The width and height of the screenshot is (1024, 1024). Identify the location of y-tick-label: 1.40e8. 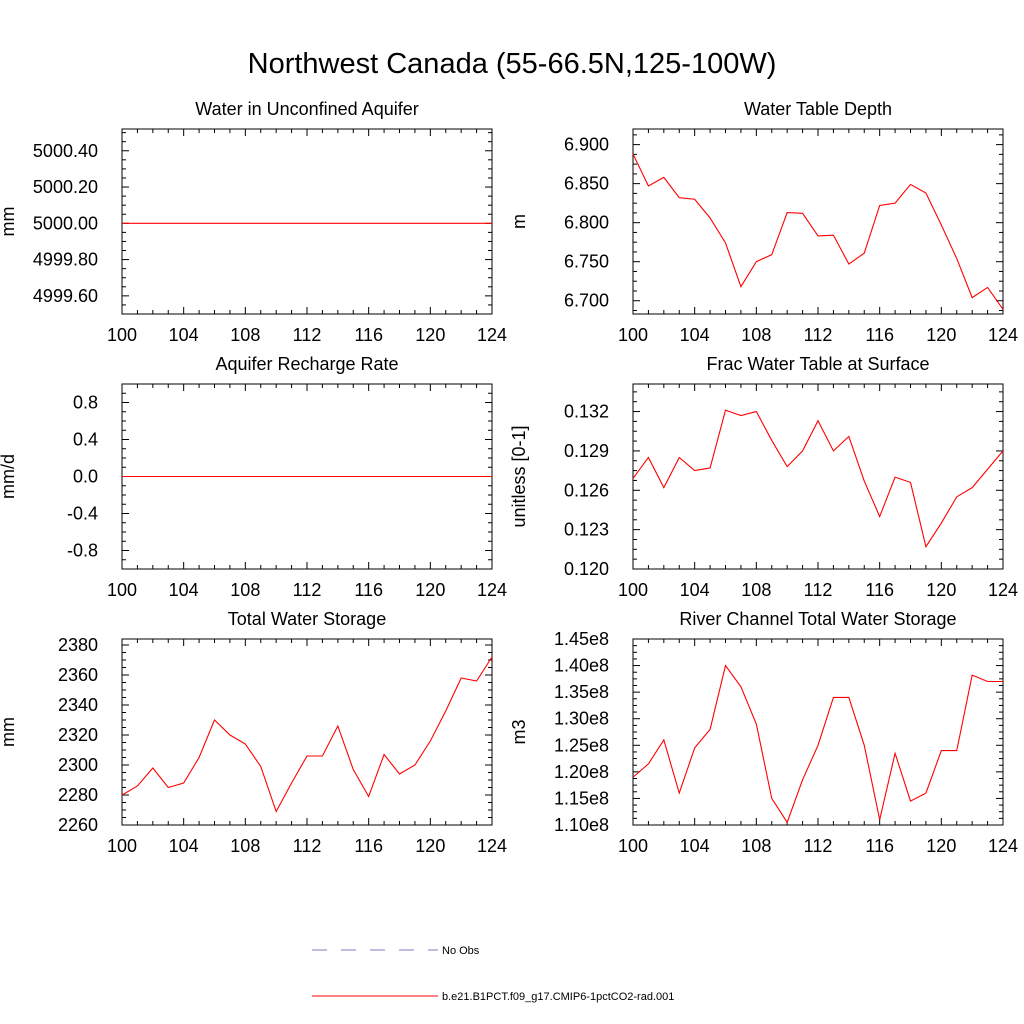
(581, 666).